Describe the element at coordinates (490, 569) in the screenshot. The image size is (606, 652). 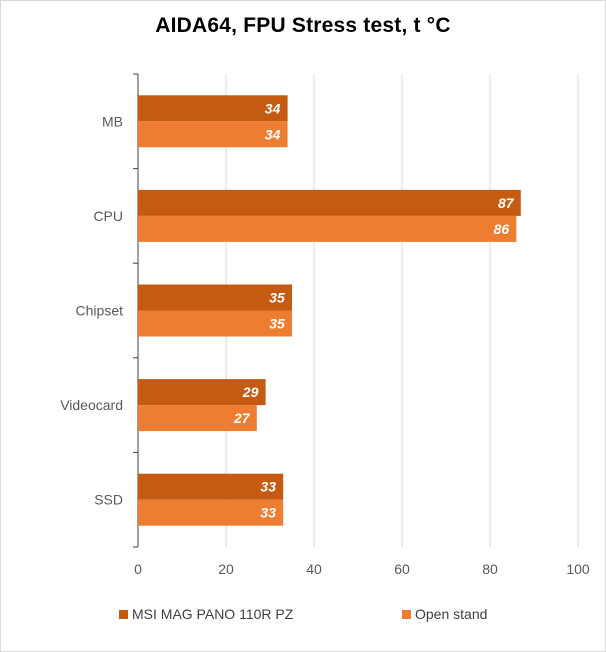
I see `x-tick-label: 80` at that location.